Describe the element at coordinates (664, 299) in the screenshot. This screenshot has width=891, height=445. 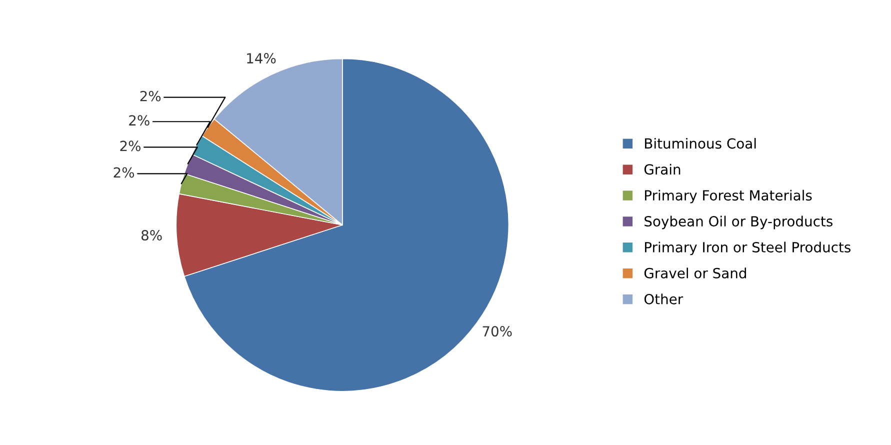
I see `legend-label: Other` at that location.